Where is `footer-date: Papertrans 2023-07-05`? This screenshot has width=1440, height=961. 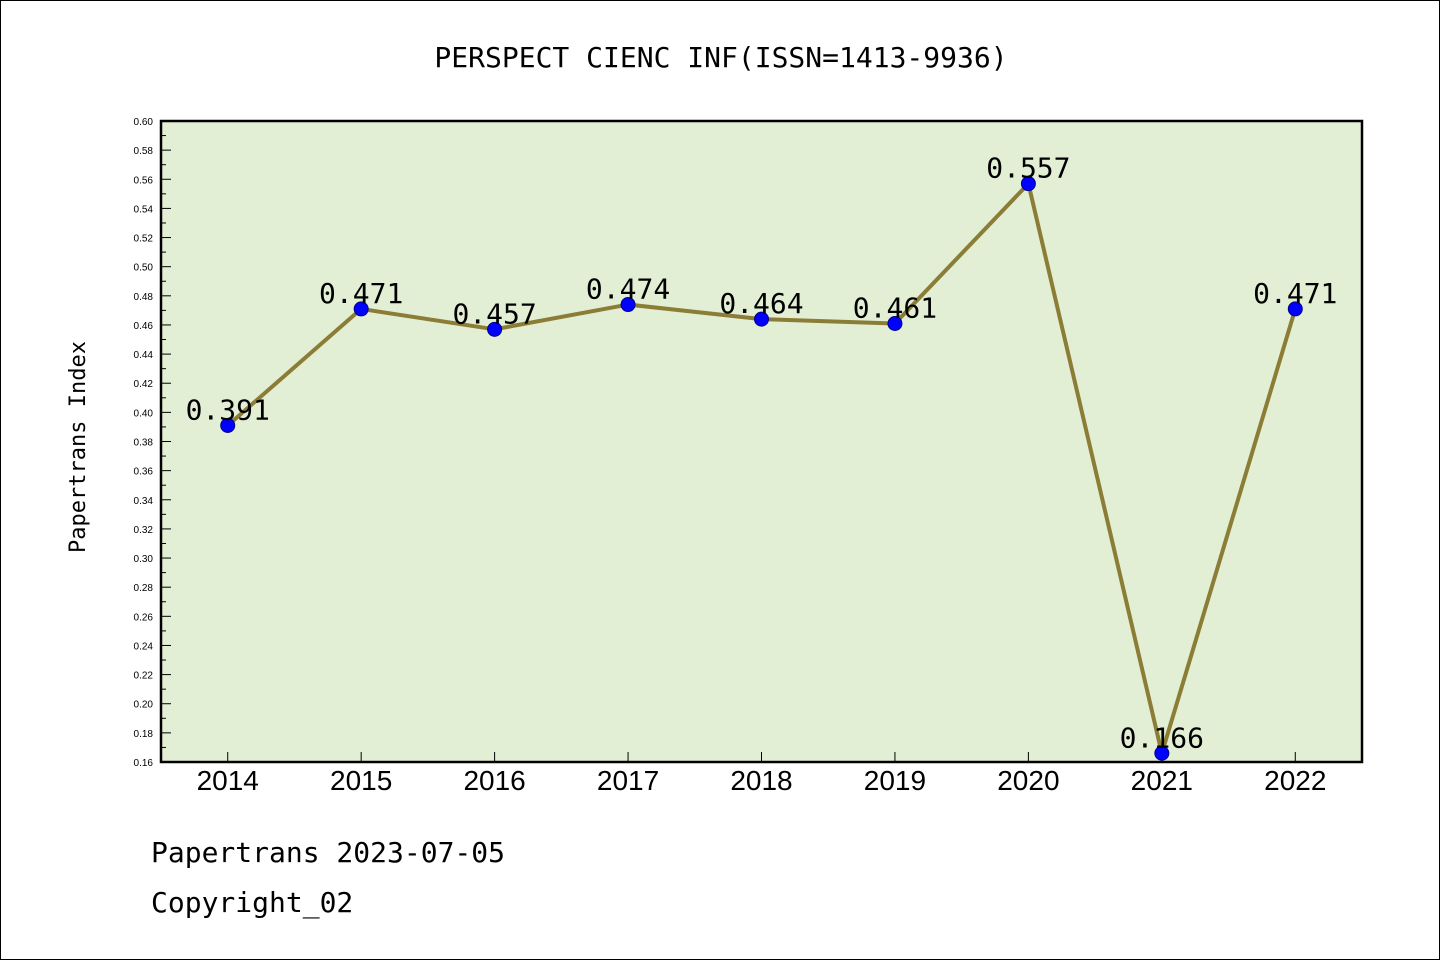 footer-date: Papertrans 2023-07-05 is located at coordinates (328, 852).